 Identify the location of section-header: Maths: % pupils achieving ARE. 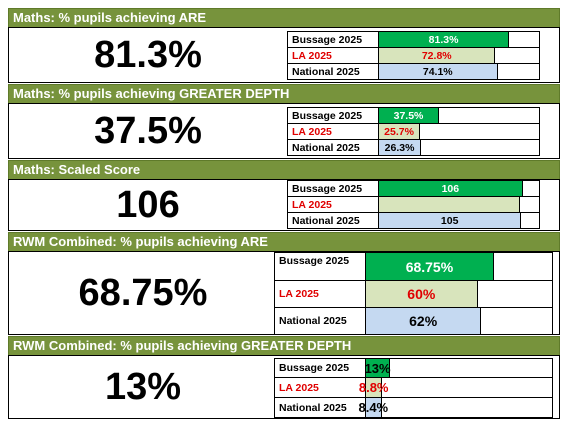
(284, 18).